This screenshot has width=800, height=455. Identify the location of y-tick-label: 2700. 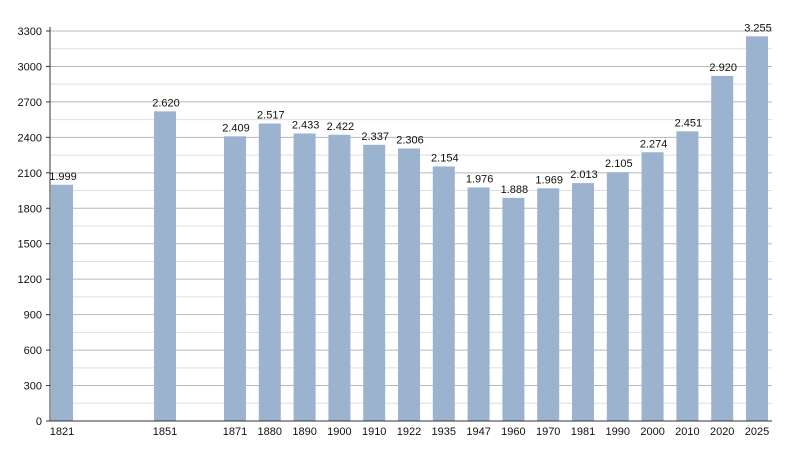
(30, 103).